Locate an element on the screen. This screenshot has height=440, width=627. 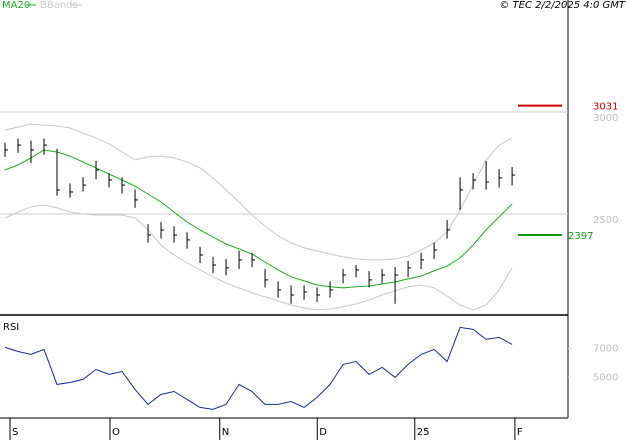
x-tick-label: O is located at coordinates (116, 432).